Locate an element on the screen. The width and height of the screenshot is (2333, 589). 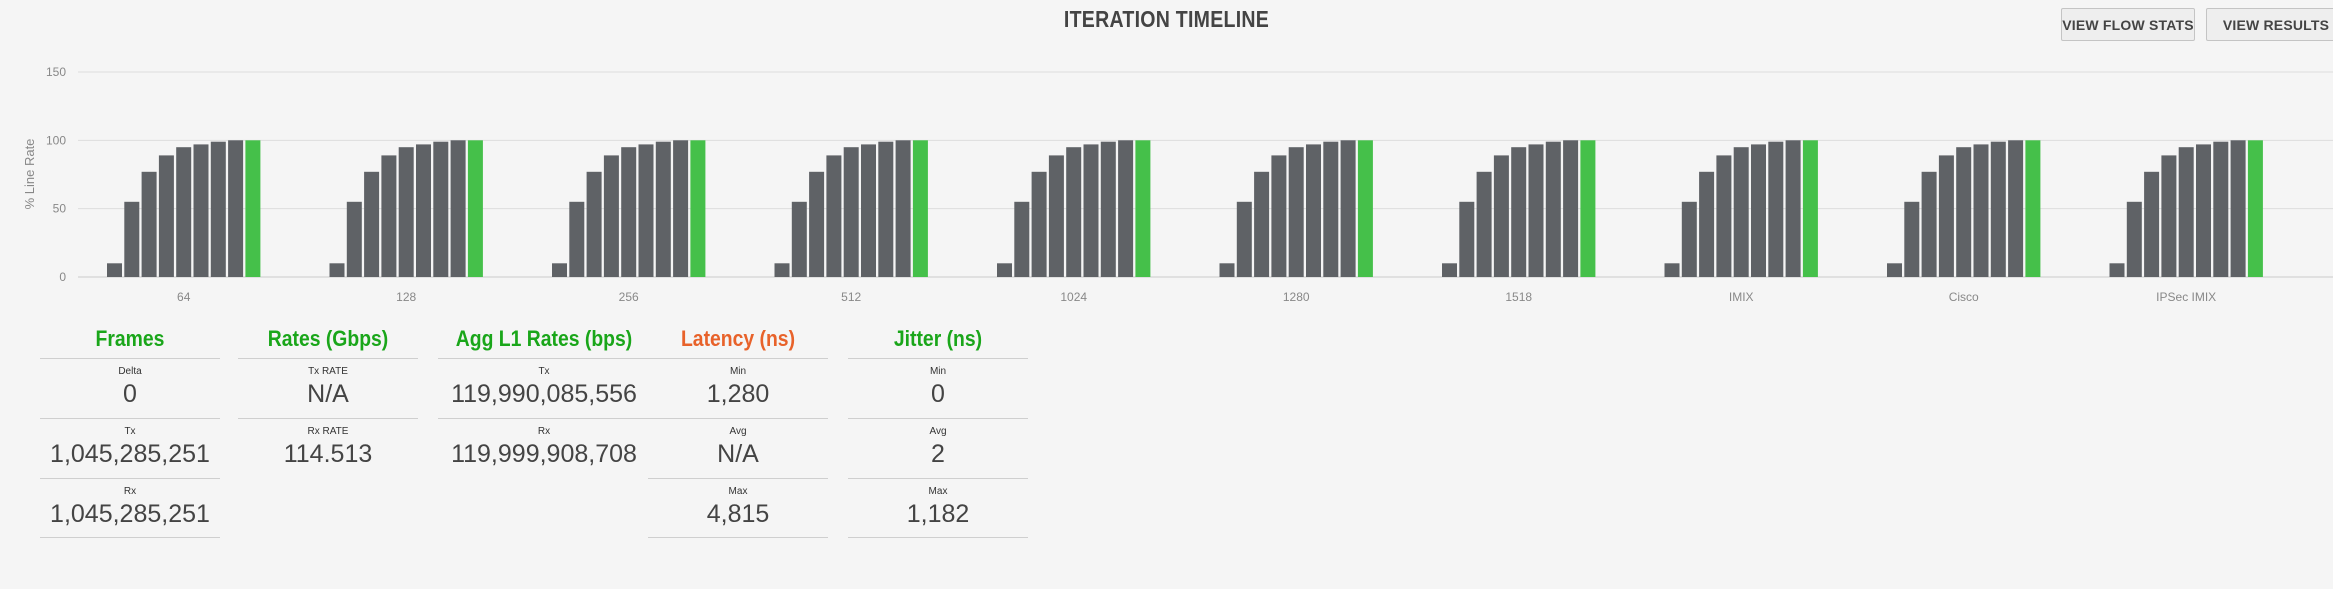
view-flow-stats-button: VIEW FLOW STATS is located at coordinates (2128, 24).